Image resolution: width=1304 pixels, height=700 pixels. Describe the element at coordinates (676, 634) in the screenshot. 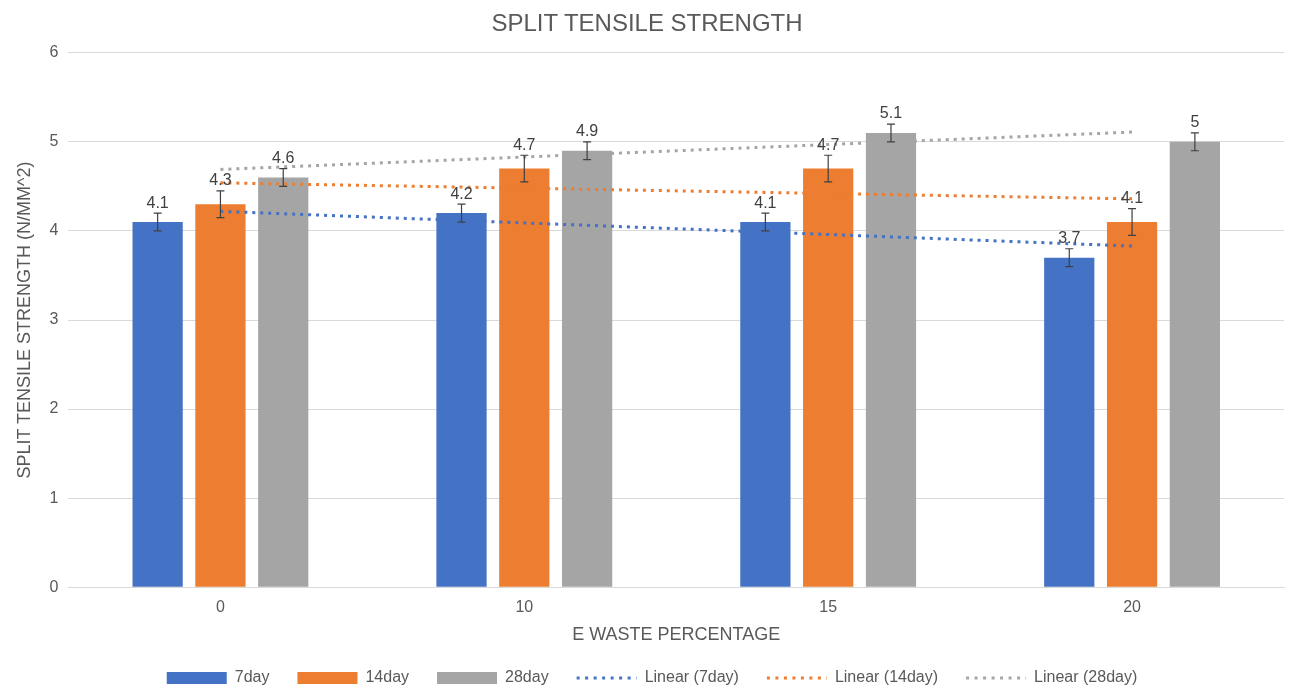

I see `x-axis-title: E WASTE PERCENTAGE` at that location.